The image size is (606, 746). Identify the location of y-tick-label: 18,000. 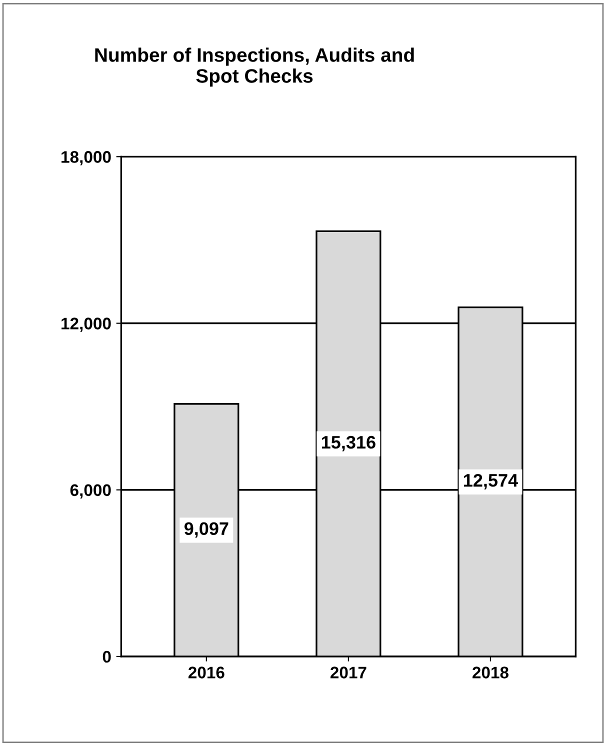
(86, 158).